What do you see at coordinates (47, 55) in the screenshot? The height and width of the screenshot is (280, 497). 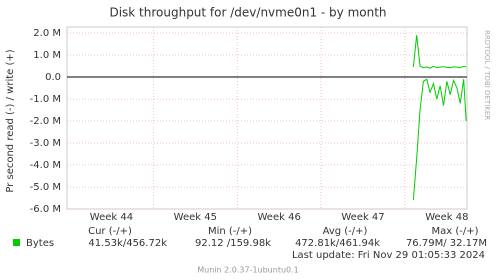 I see `y-tick-label: 1.0 M` at bounding box center [47, 55].